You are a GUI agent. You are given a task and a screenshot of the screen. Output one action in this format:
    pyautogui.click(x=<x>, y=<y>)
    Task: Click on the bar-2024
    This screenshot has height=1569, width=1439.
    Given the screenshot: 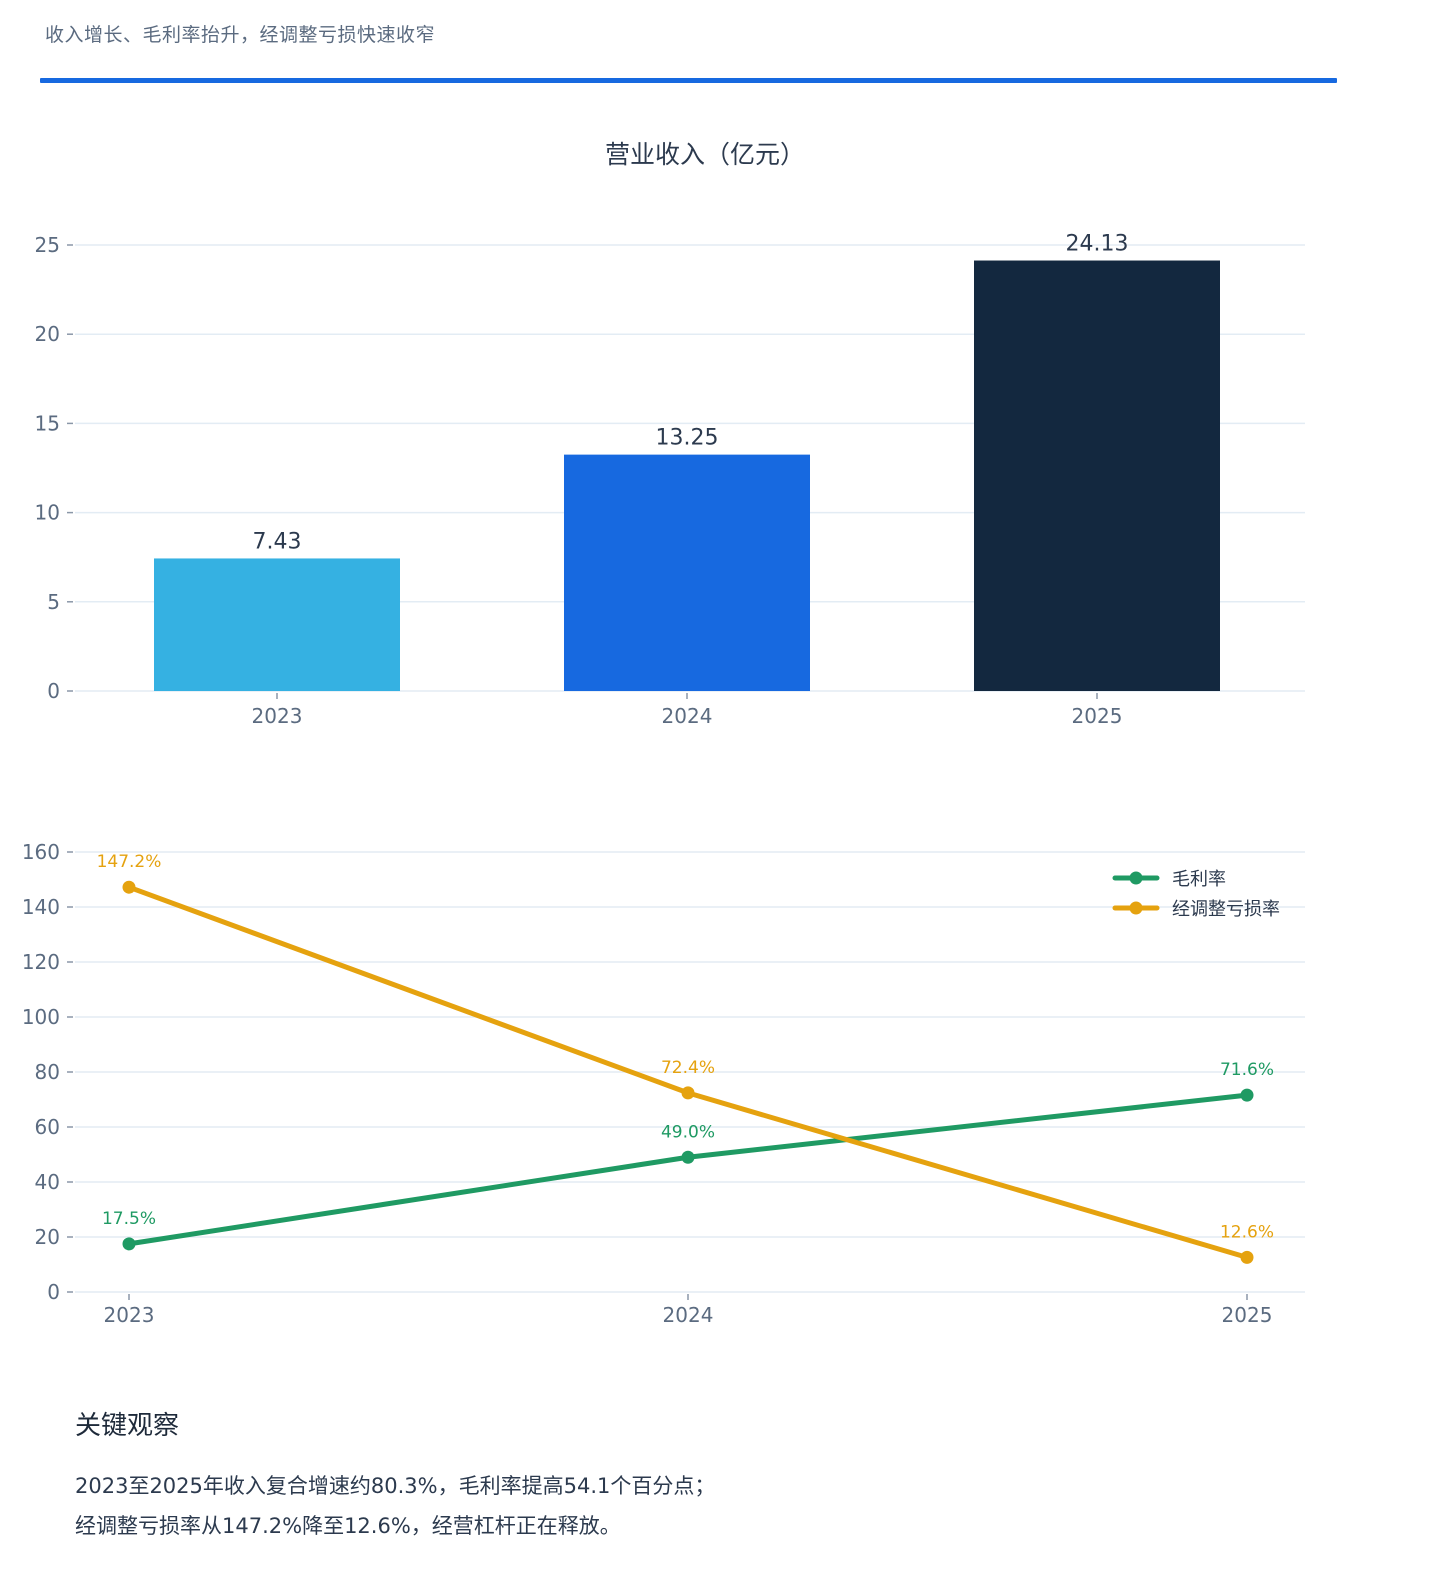 What is the action you would take?
    pyautogui.click(x=687, y=572)
    